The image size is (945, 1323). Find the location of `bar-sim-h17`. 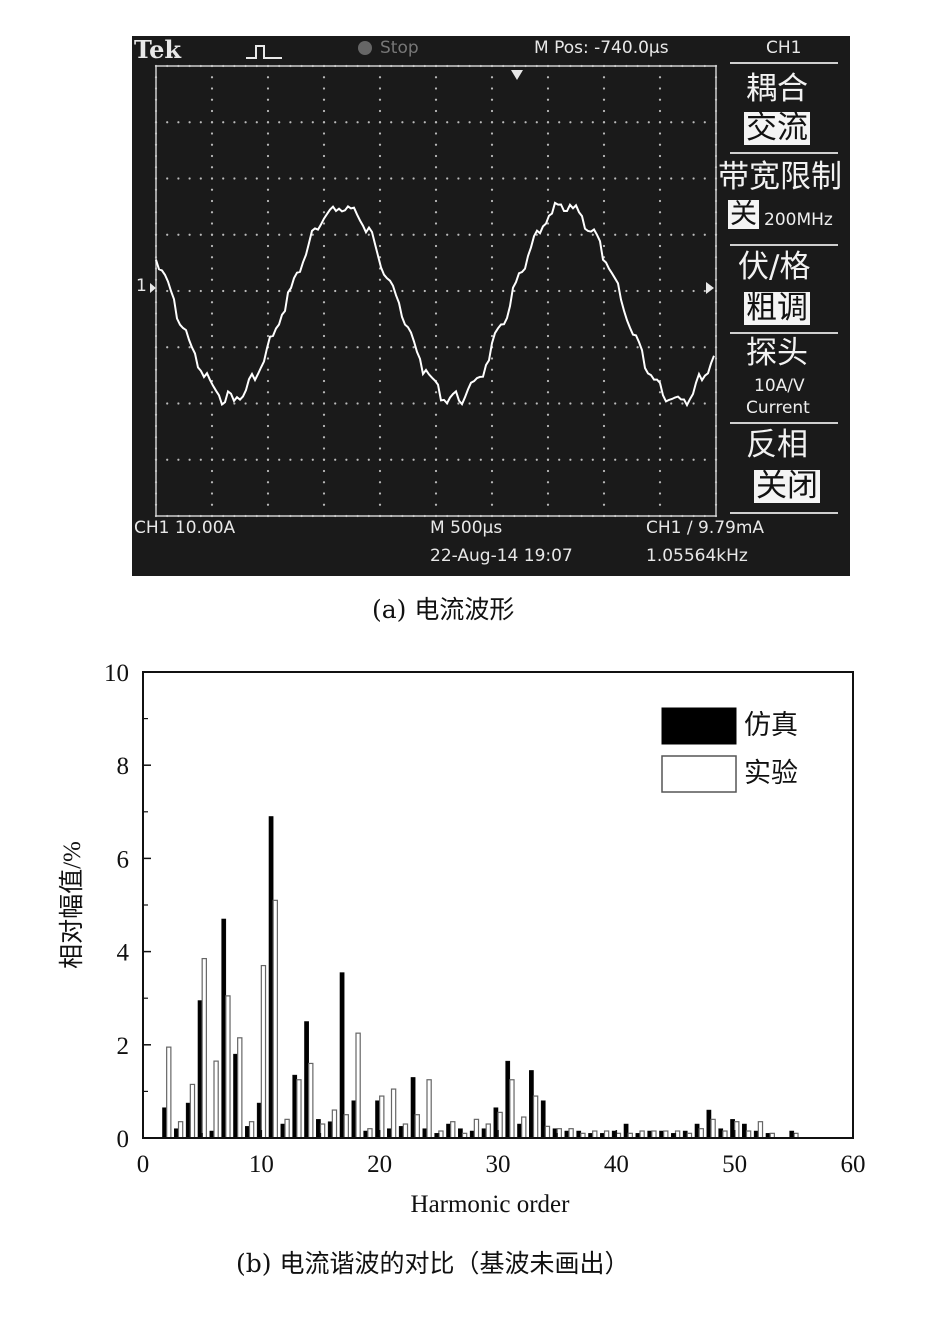

bar-sim-h17 is located at coordinates (342, 1055).